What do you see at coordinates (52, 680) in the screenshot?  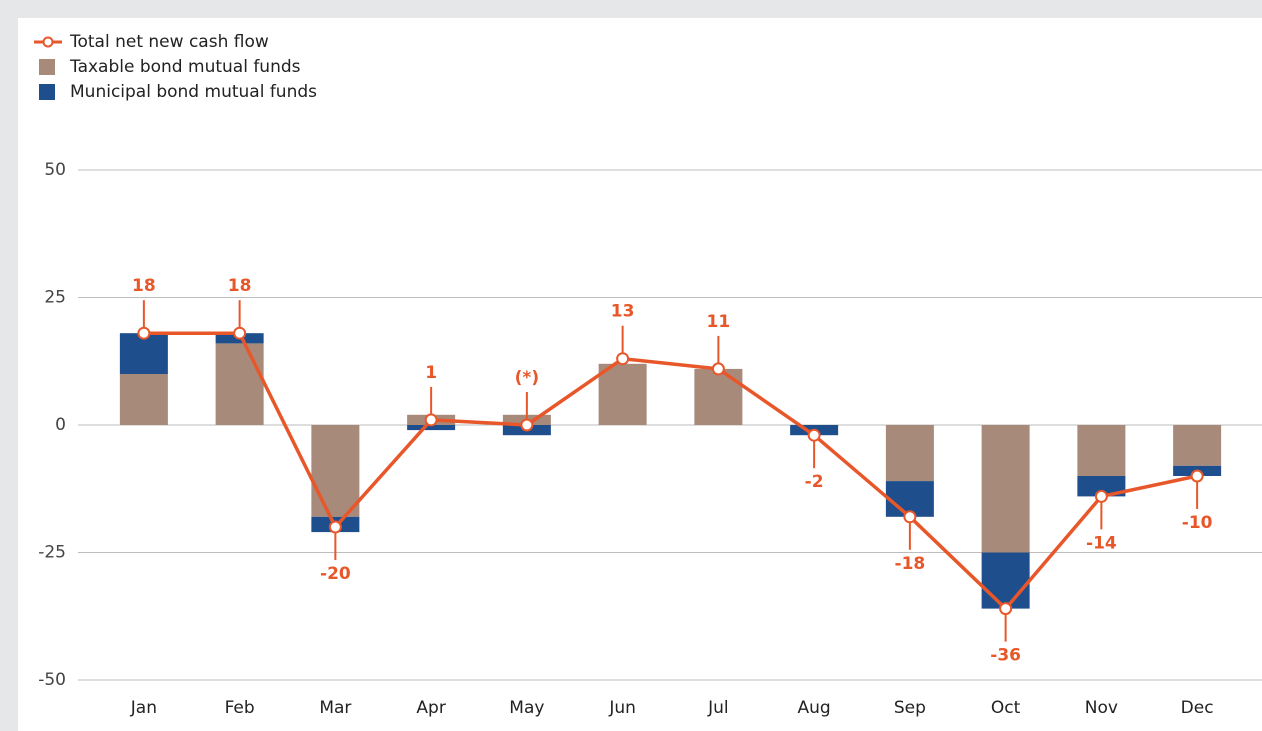 I see `y-tick-label: -50` at bounding box center [52, 680].